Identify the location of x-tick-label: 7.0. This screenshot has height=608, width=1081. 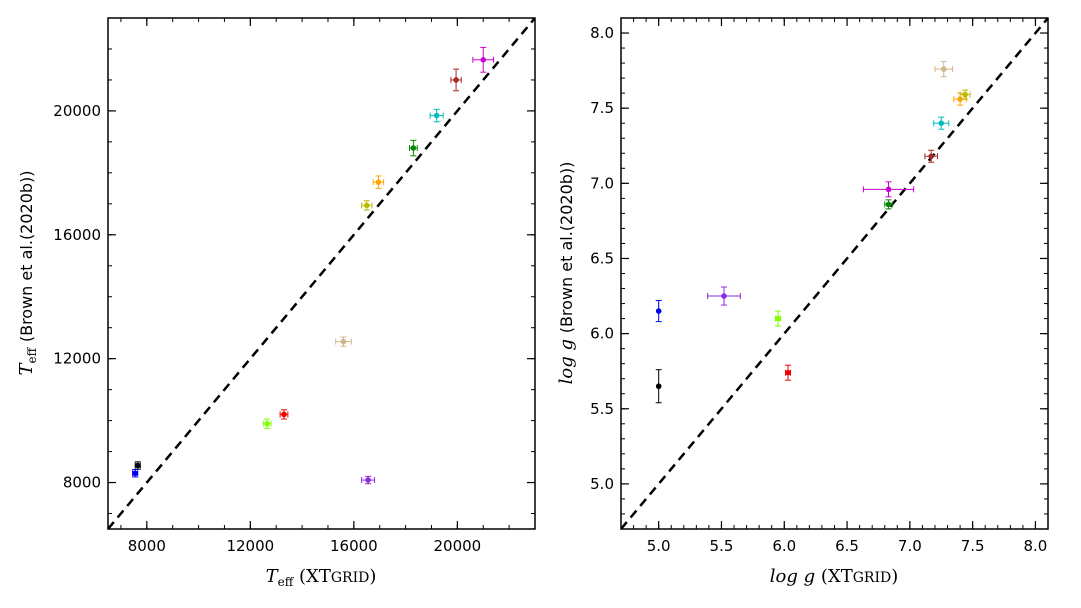
(910, 546).